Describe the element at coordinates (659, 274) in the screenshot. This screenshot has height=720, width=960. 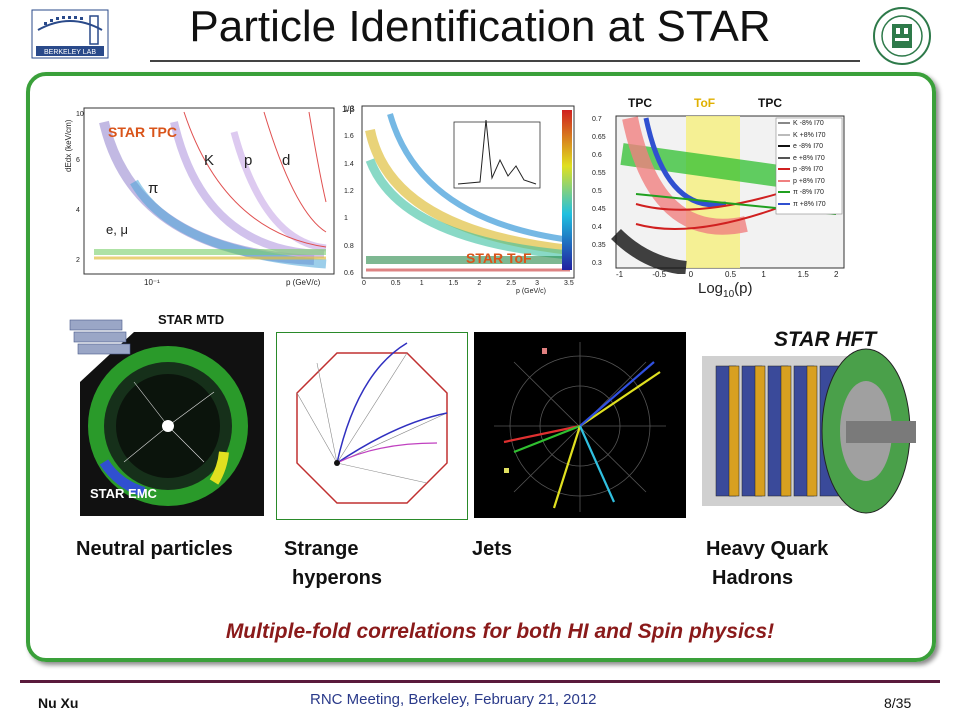
I see `combined-x-tick-1: -0.5` at that location.